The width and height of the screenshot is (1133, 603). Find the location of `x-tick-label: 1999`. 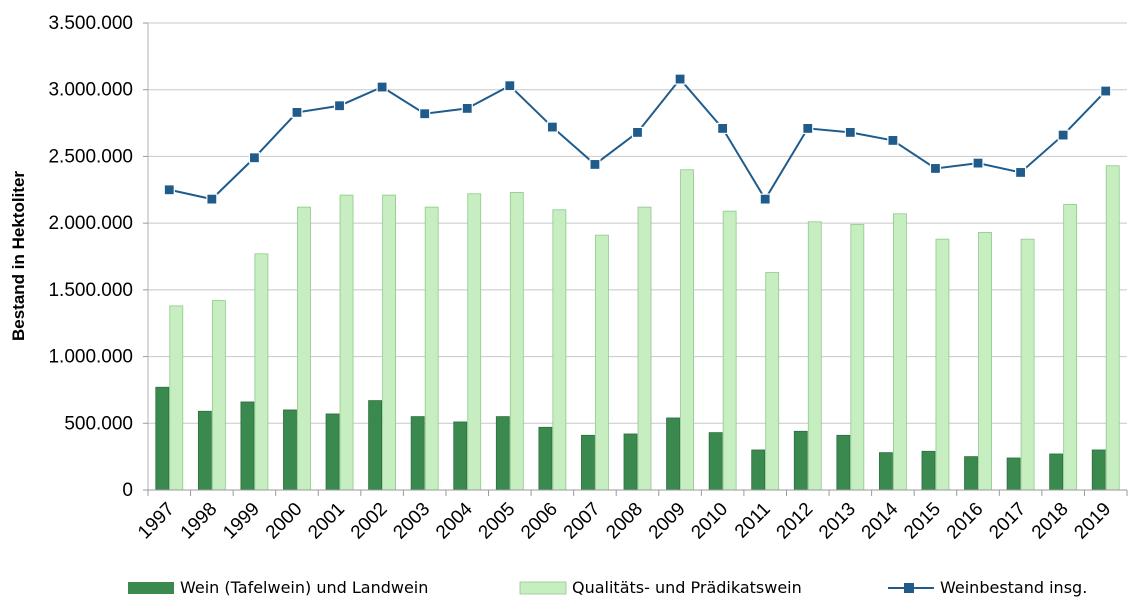

x-tick-label: 1999 is located at coordinates (241, 521).